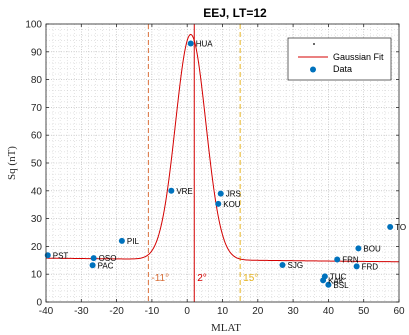 This screenshot has height=335, width=409. Describe the element at coordinates (223, 311) in the screenshot. I see `x-tick-label: 10` at that location.